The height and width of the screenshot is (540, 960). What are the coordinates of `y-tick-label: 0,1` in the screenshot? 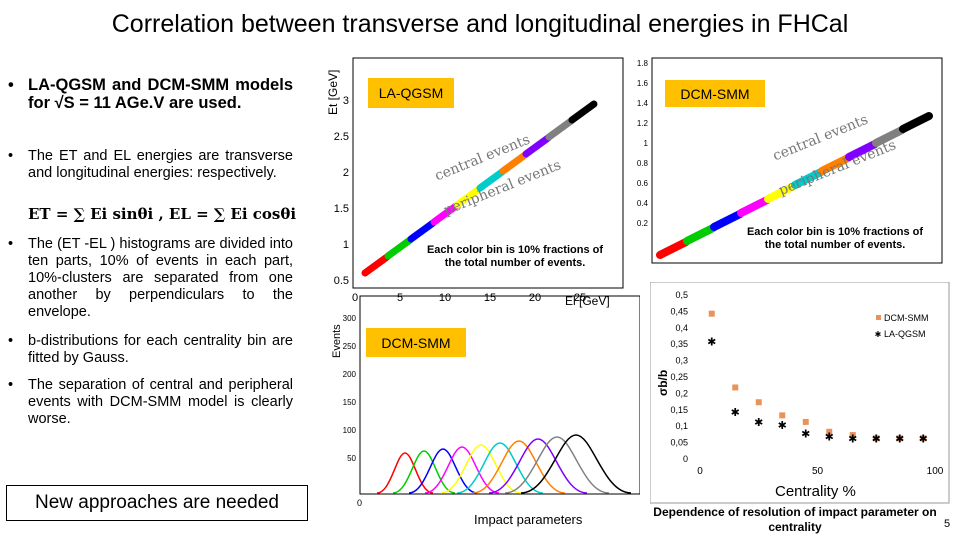 It's located at (681, 426).